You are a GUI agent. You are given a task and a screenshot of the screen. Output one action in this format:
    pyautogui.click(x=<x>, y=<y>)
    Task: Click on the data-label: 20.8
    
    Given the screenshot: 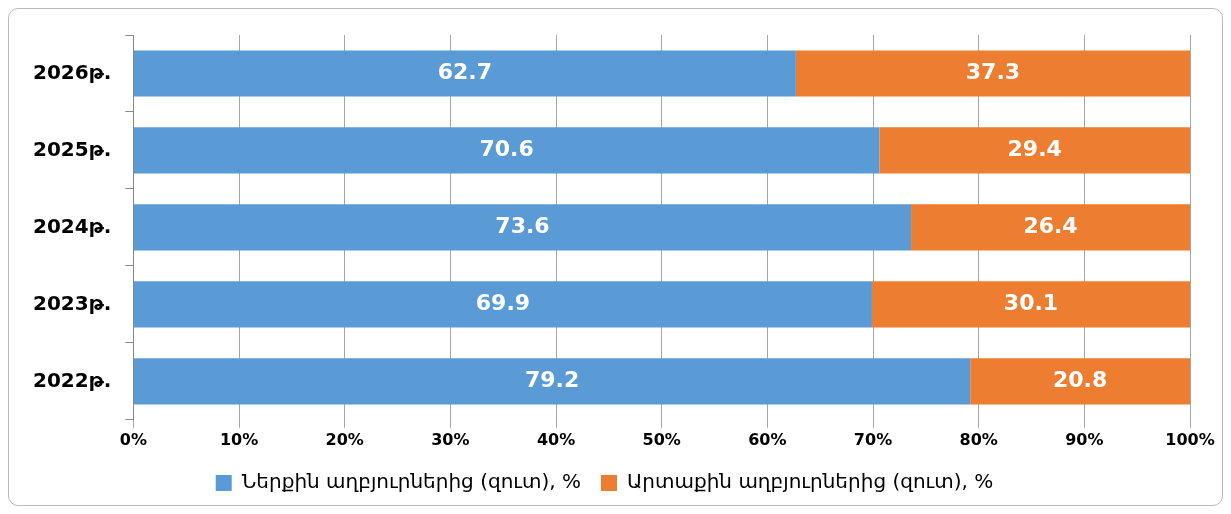 What is the action you would take?
    pyautogui.click(x=1080, y=380)
    